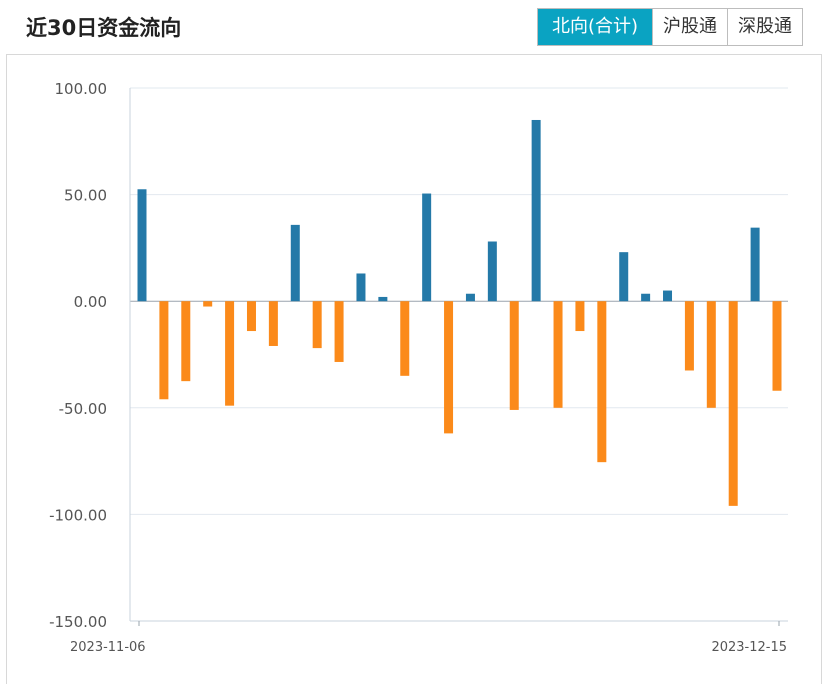 The height and width of the screenshot is (684, 831). Describe the element at coordinates (85, 196) in the screenshot. I see `y-tick-label: 50.00` at that location.